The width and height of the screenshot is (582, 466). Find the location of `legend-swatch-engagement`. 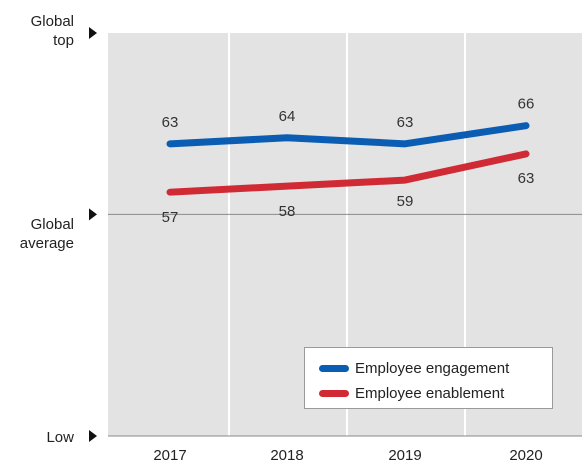

legend-swatch-engagement is located at coordinates (334, 368).